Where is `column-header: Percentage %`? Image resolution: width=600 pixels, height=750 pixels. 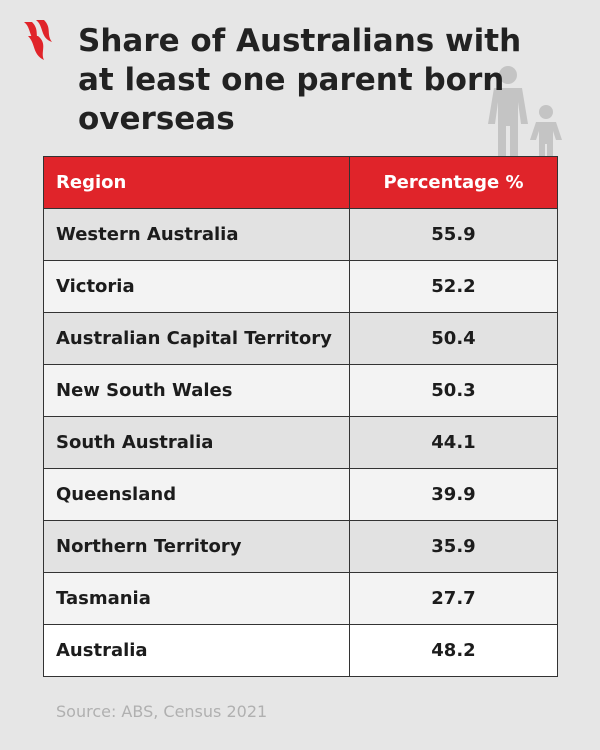 column-header: Percentage % is located at coordinates (453, 182).